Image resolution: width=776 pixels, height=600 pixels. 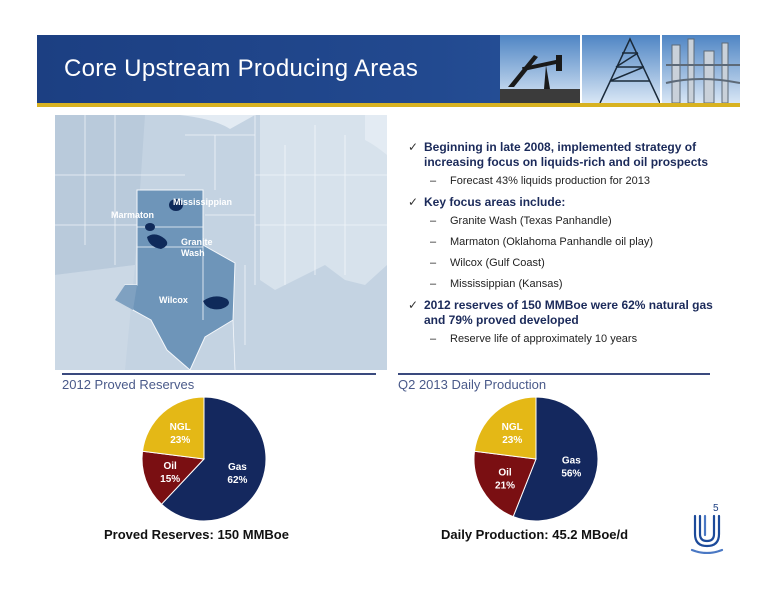 I want to click on page-number: 5, so click(x=716, y=508).